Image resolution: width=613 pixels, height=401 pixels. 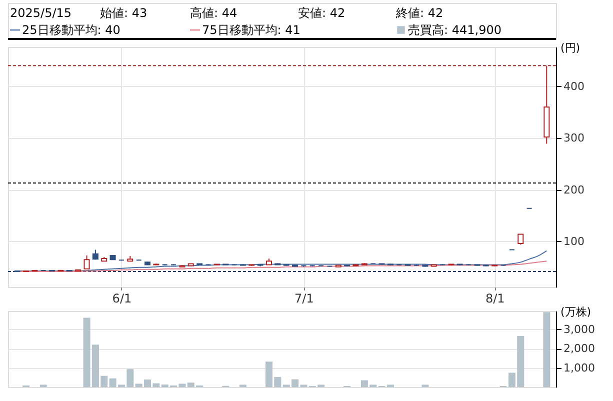 I want to click on y-axis-title: (円), so click(x=570, y=48).